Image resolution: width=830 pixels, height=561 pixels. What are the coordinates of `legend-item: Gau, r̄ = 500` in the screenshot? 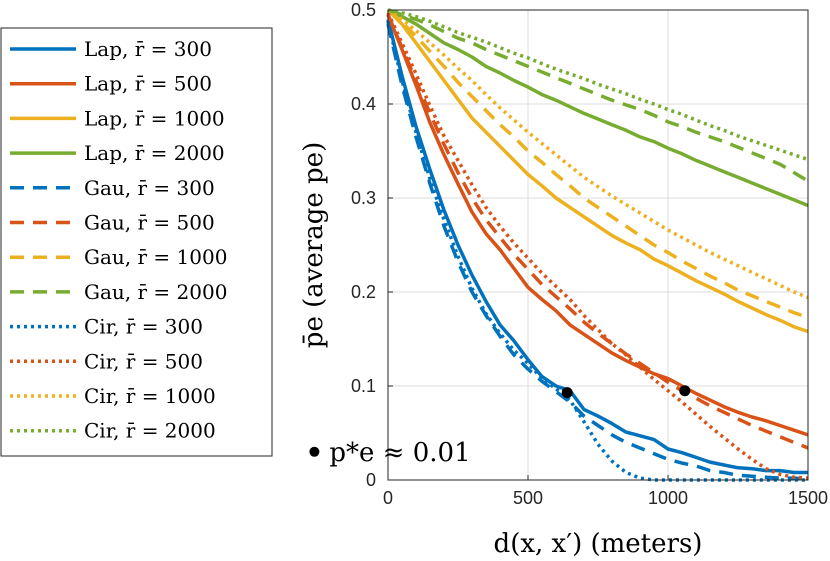 It's located at (112, 223).